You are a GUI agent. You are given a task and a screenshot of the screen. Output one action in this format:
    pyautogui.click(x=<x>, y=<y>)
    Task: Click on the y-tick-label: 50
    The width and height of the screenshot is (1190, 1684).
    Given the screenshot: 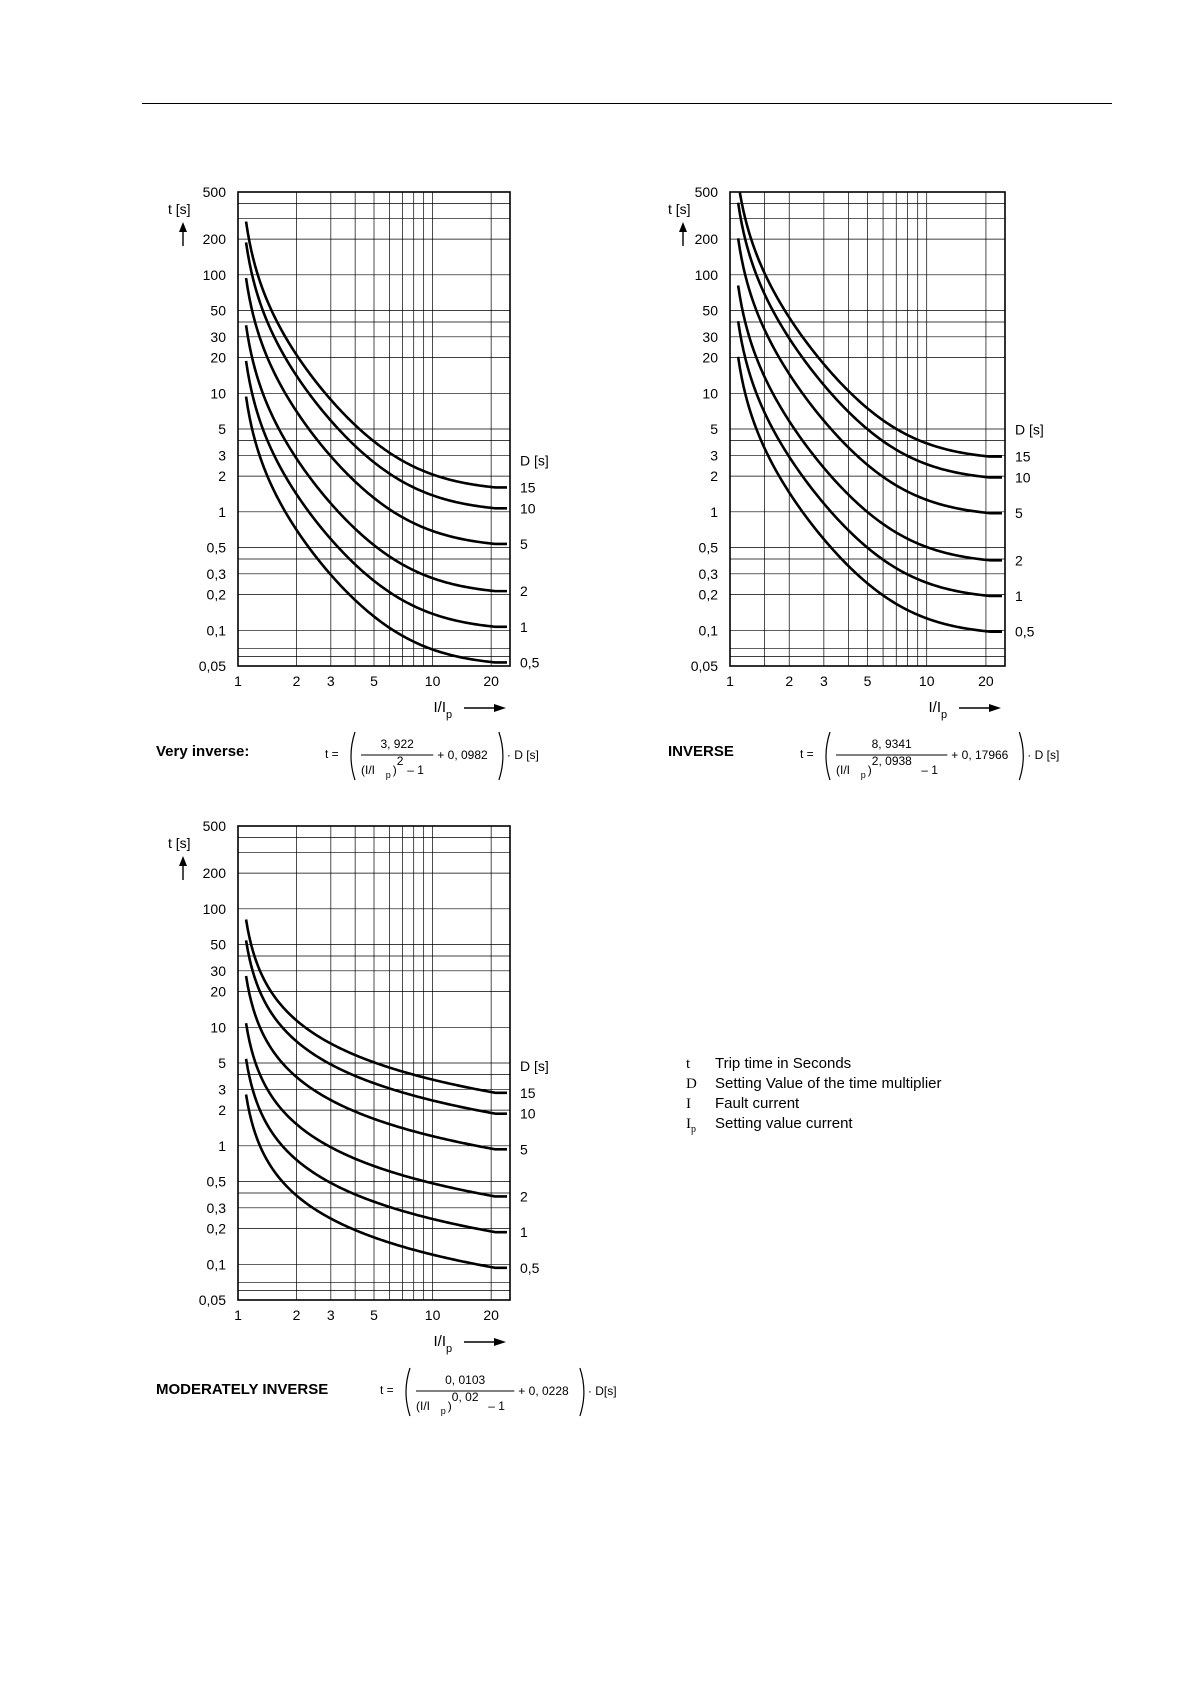 What is the action you would take?
    pyautogui.click(x=218, y=311)
    